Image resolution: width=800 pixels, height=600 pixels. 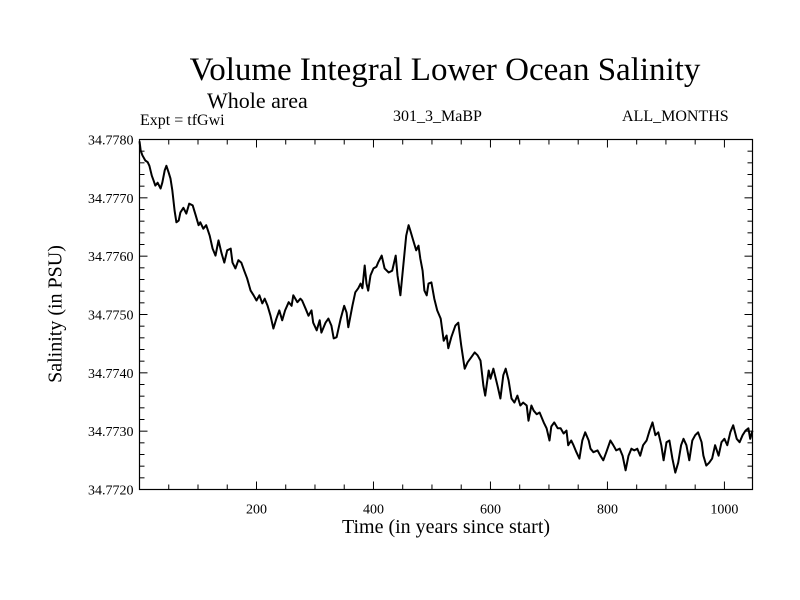 What do you see at coordinates (437, 116) in the screenshot?
I see `run-label: 301_3_MaBP` at bounding box center [437, 116].